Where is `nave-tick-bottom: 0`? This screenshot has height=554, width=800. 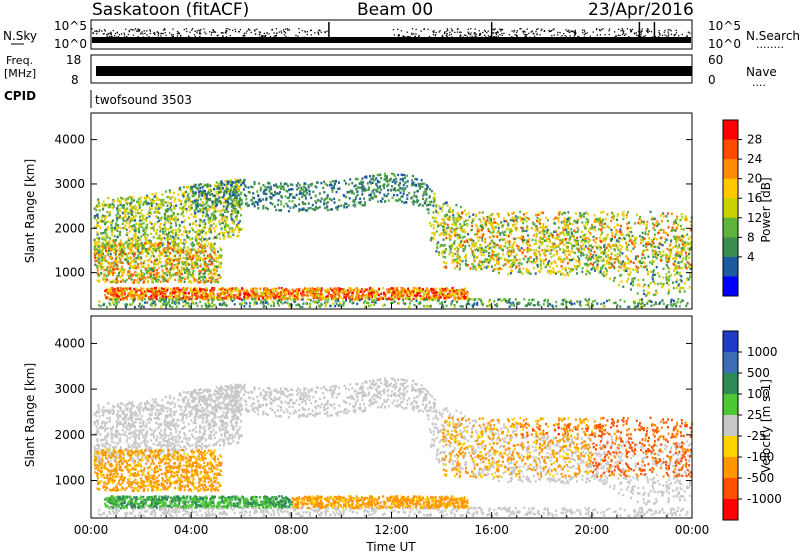
nave-tick-bottom: 0 is located at coordinates (712, 80).